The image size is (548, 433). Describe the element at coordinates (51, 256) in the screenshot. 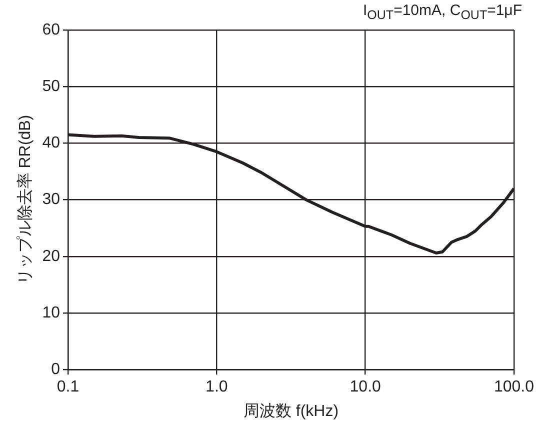

I see `y-tick-label: 20` at that location.